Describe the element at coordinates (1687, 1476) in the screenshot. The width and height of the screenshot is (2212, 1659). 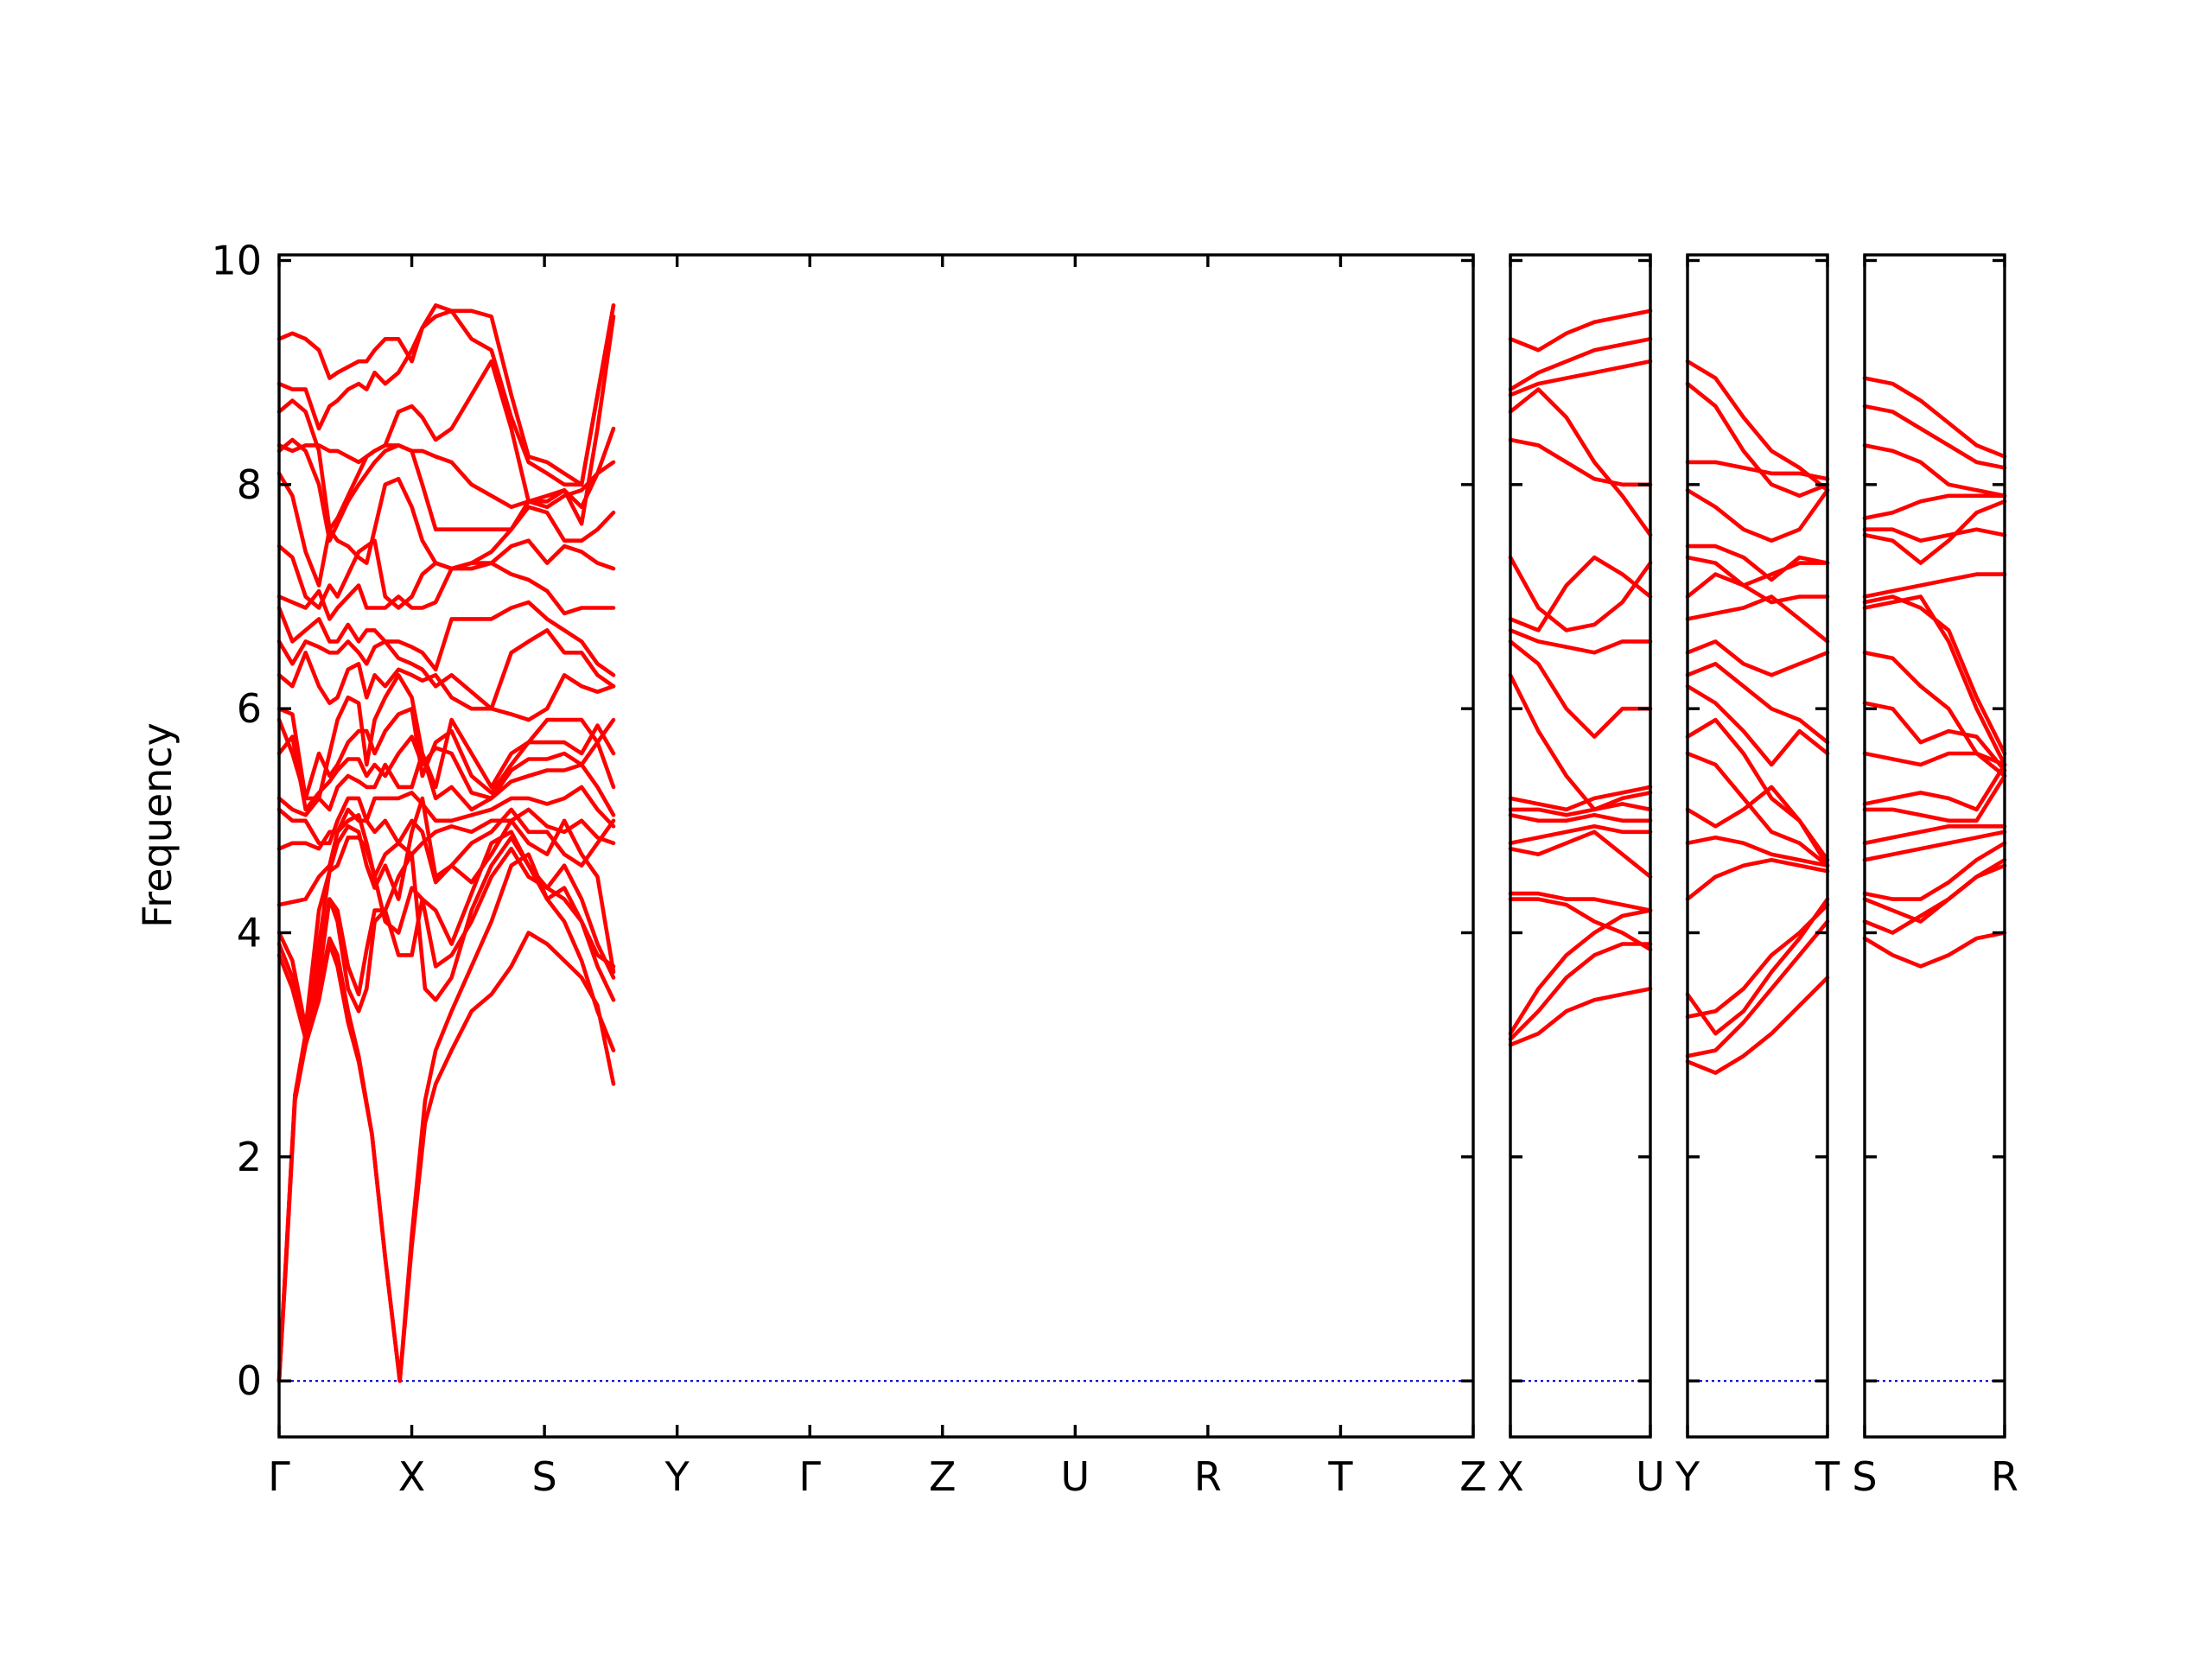
I see `x-tick-label-Y: Y` at that location.